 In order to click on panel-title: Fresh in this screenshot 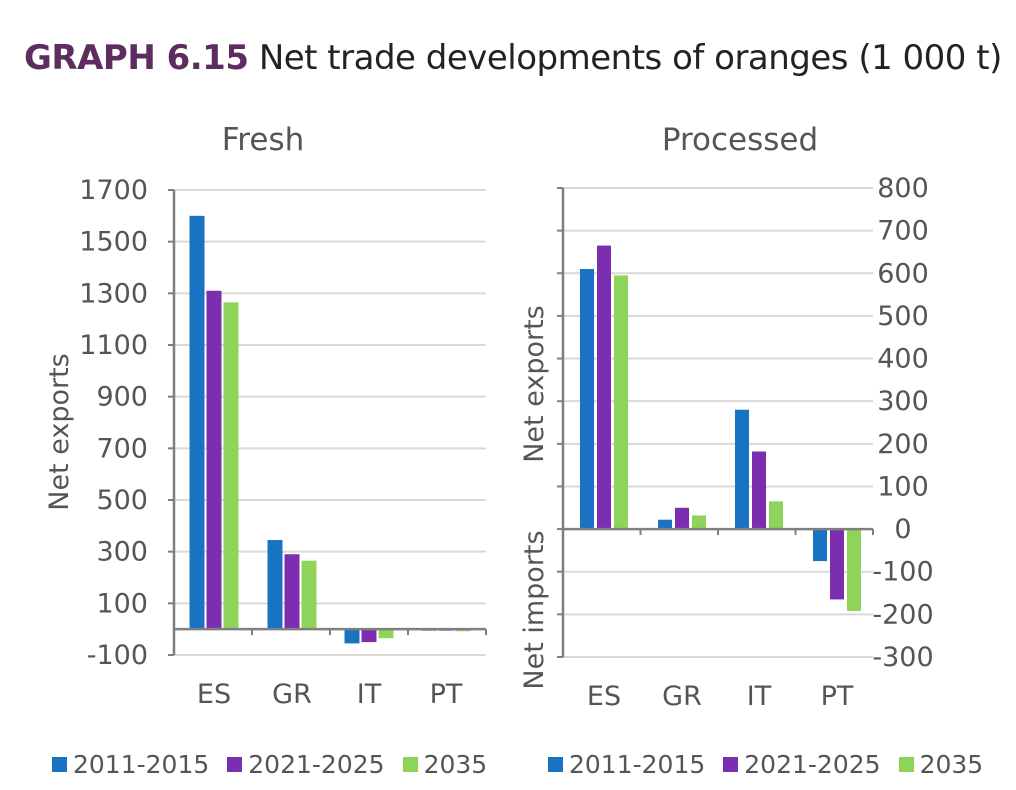, I will do `click(263, 140)`.